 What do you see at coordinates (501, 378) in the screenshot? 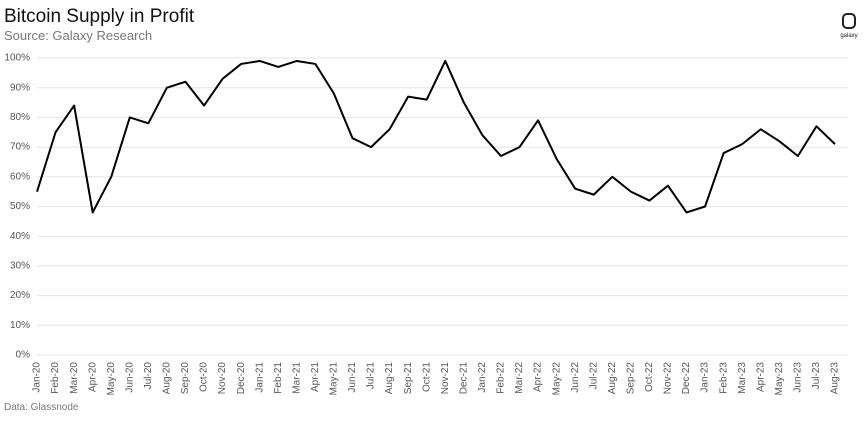
I see `x-tick-label: Feb-22` at bounding box center [501, 378].